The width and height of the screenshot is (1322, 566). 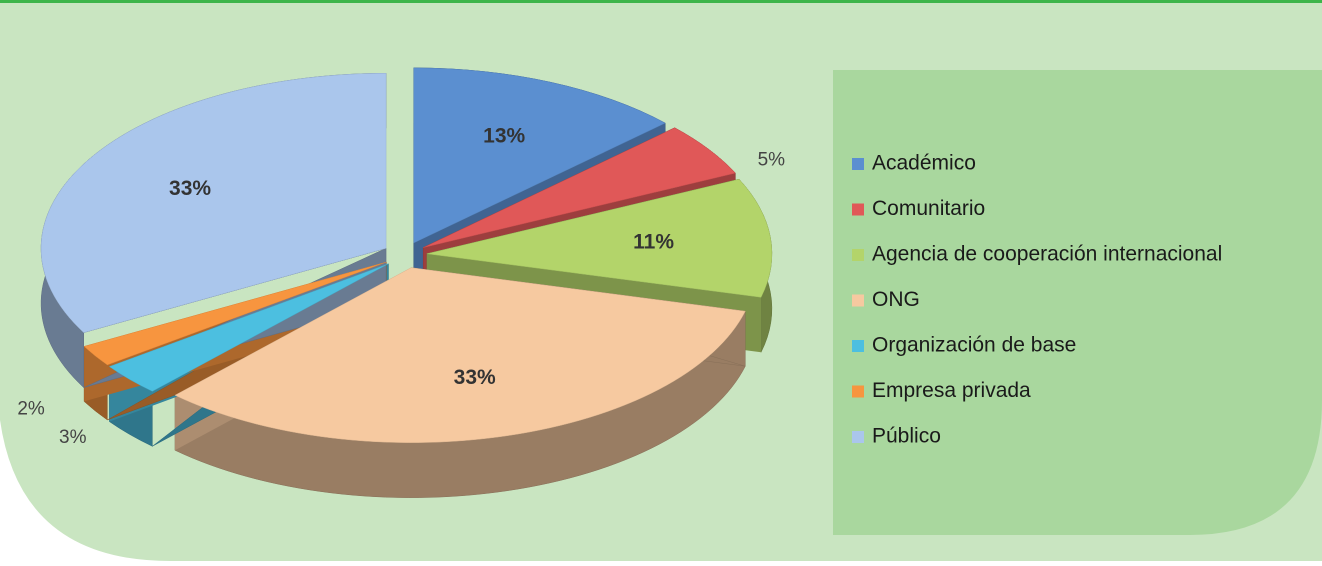 What do you see at coordinates (1047, 254) in the screenshot?
I see `legend-label: Agencia de cooperación internacional` at bounding box center [1047, 254].